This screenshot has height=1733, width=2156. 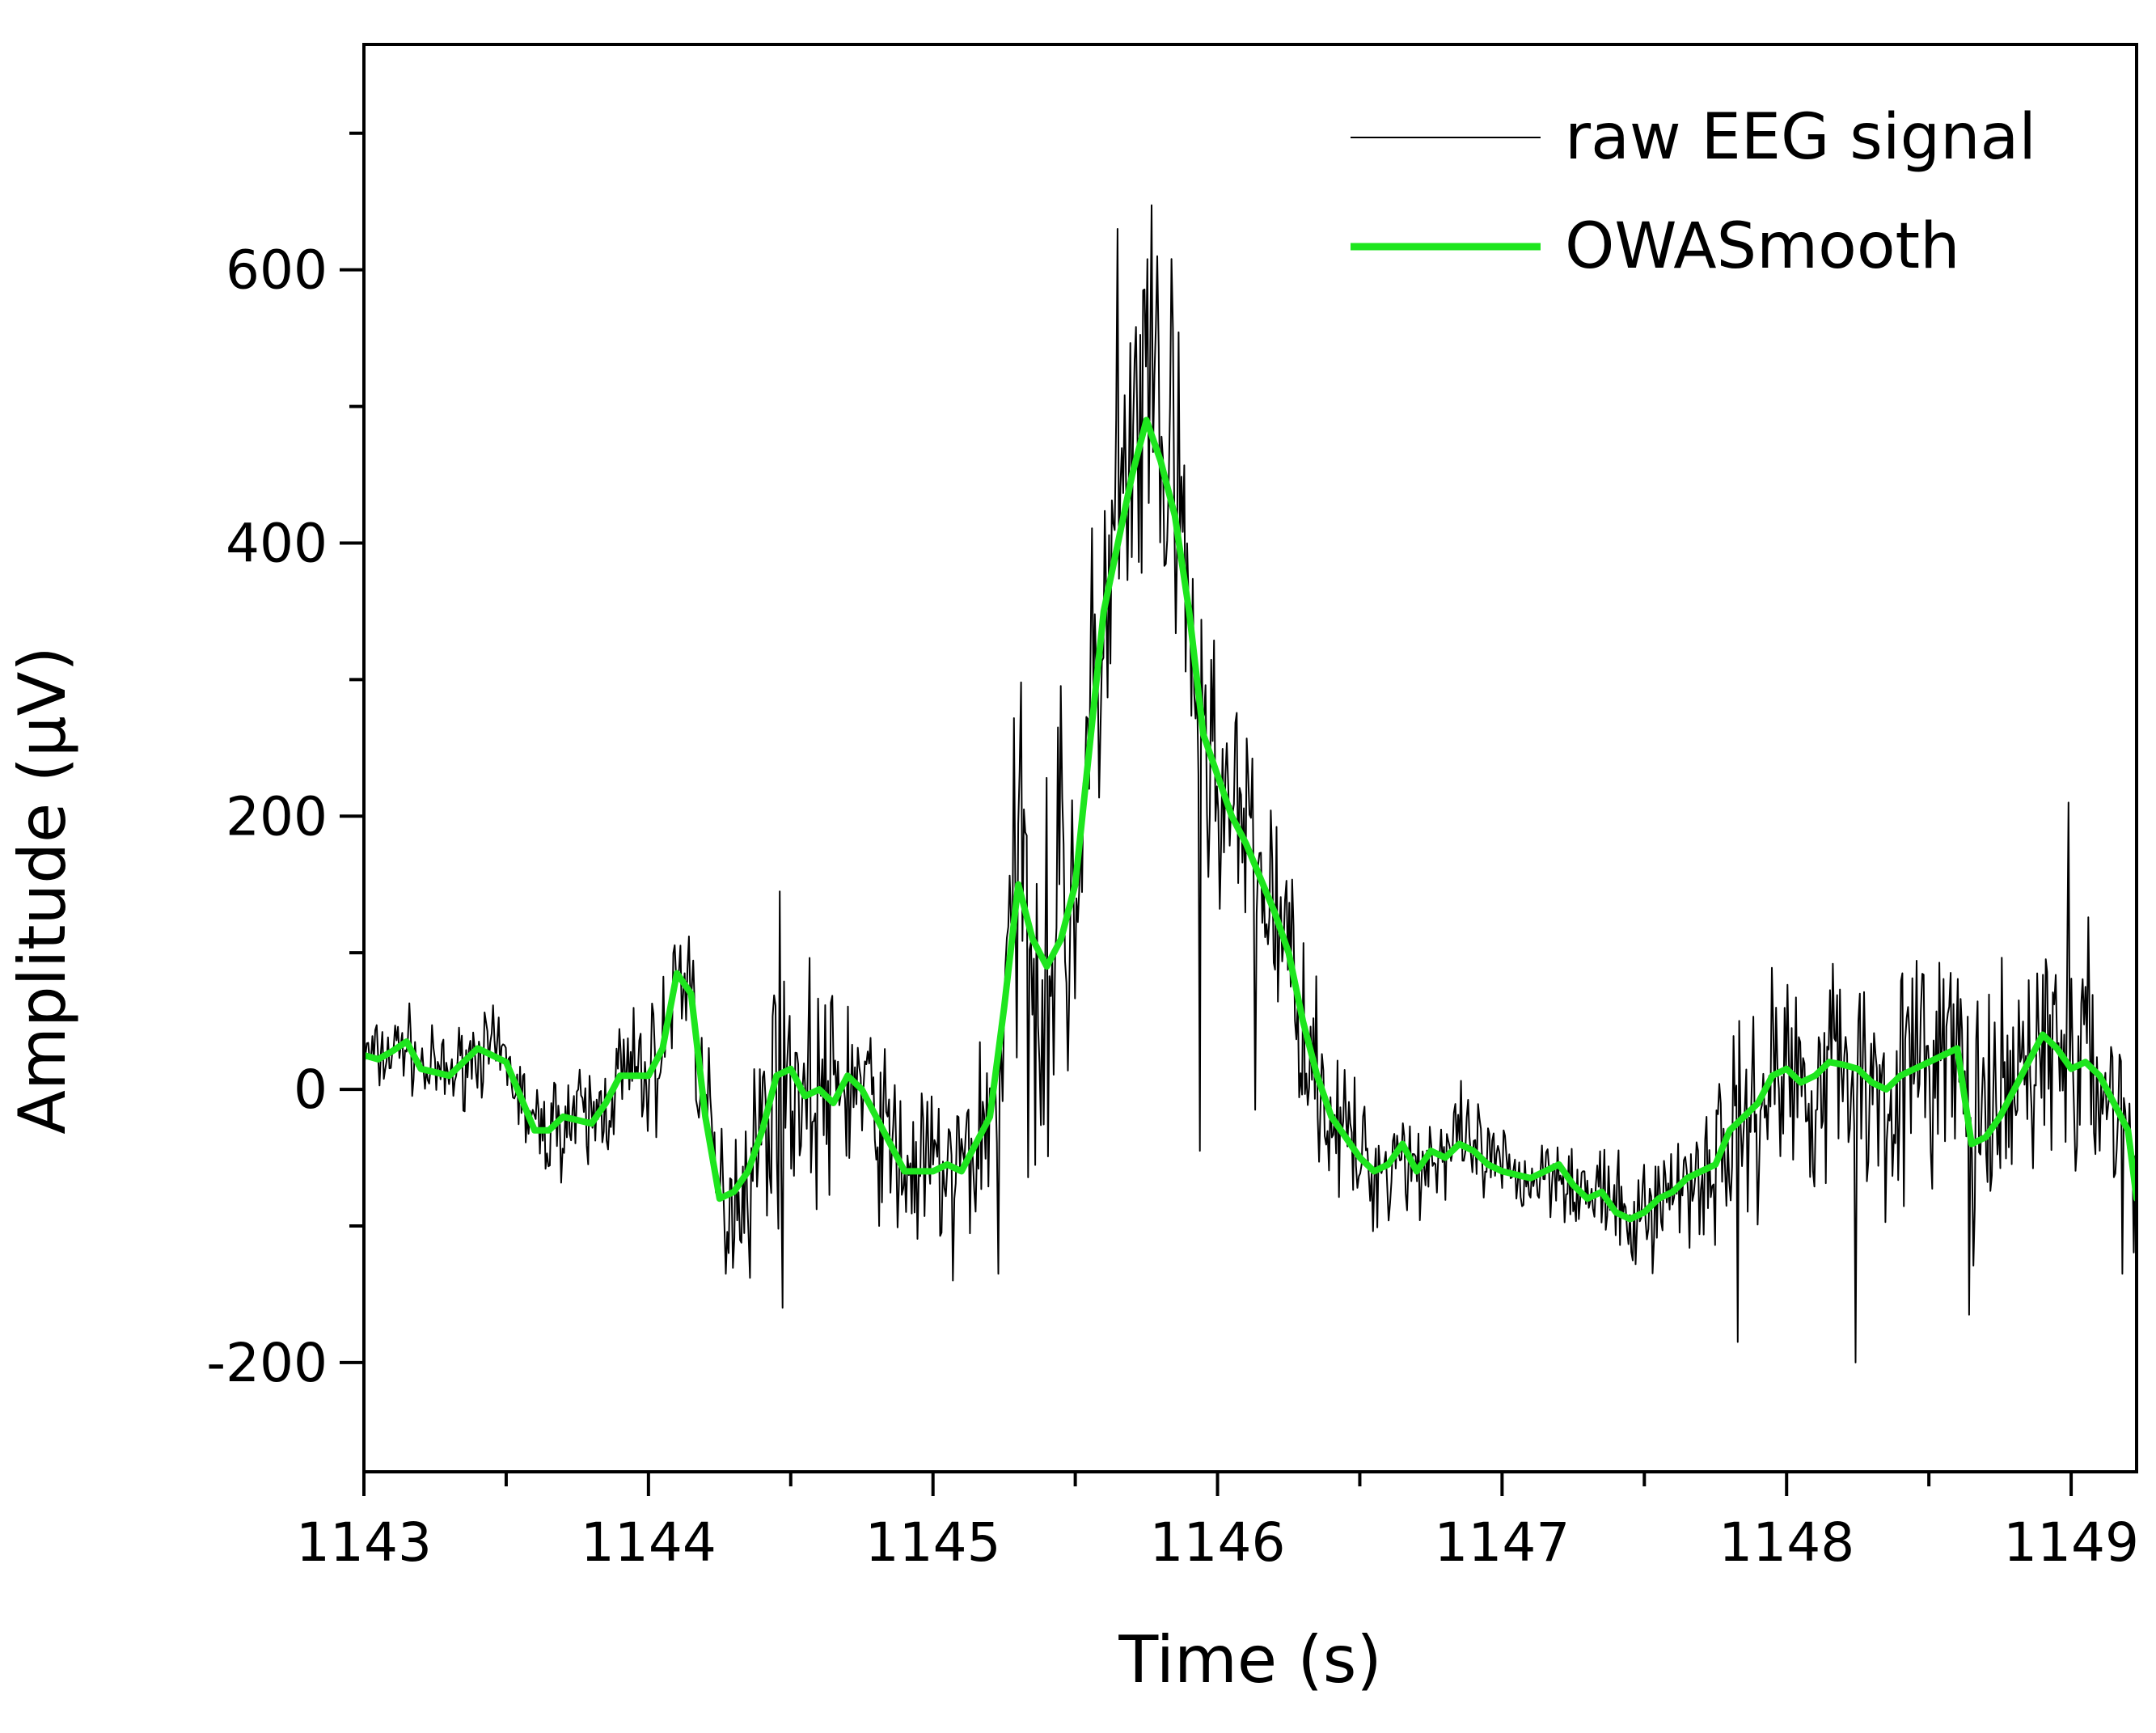 I want to click on y-tick-label: 0, so click(x=311, y=1090).